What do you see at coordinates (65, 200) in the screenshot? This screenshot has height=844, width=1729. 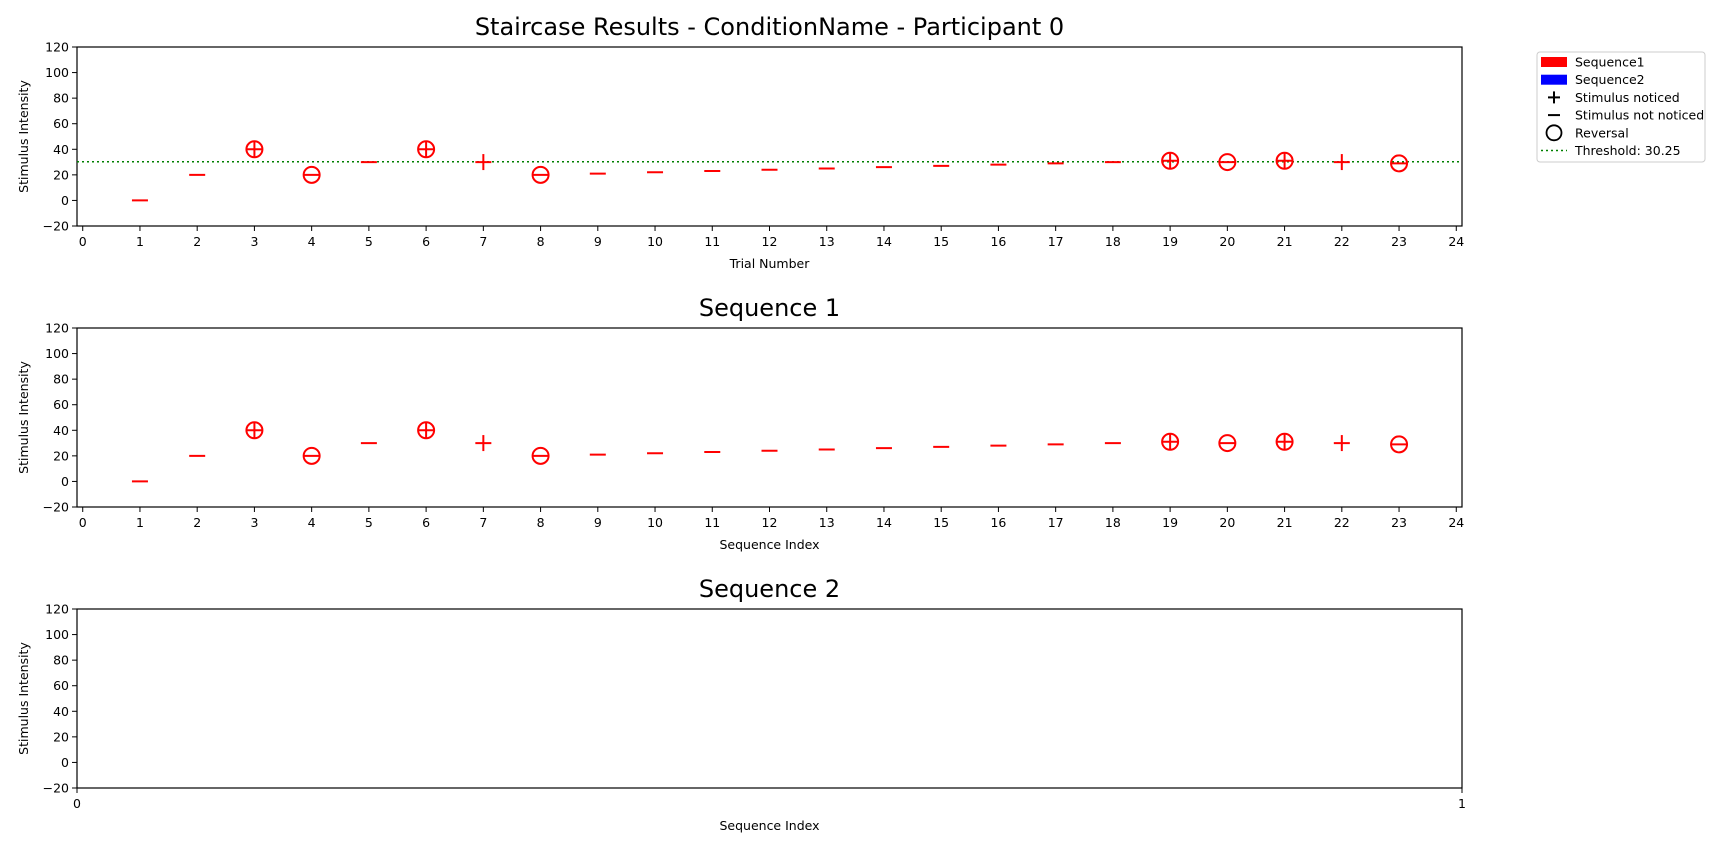 I see `y-tick-label: 0` at bounding box center [65, 200].